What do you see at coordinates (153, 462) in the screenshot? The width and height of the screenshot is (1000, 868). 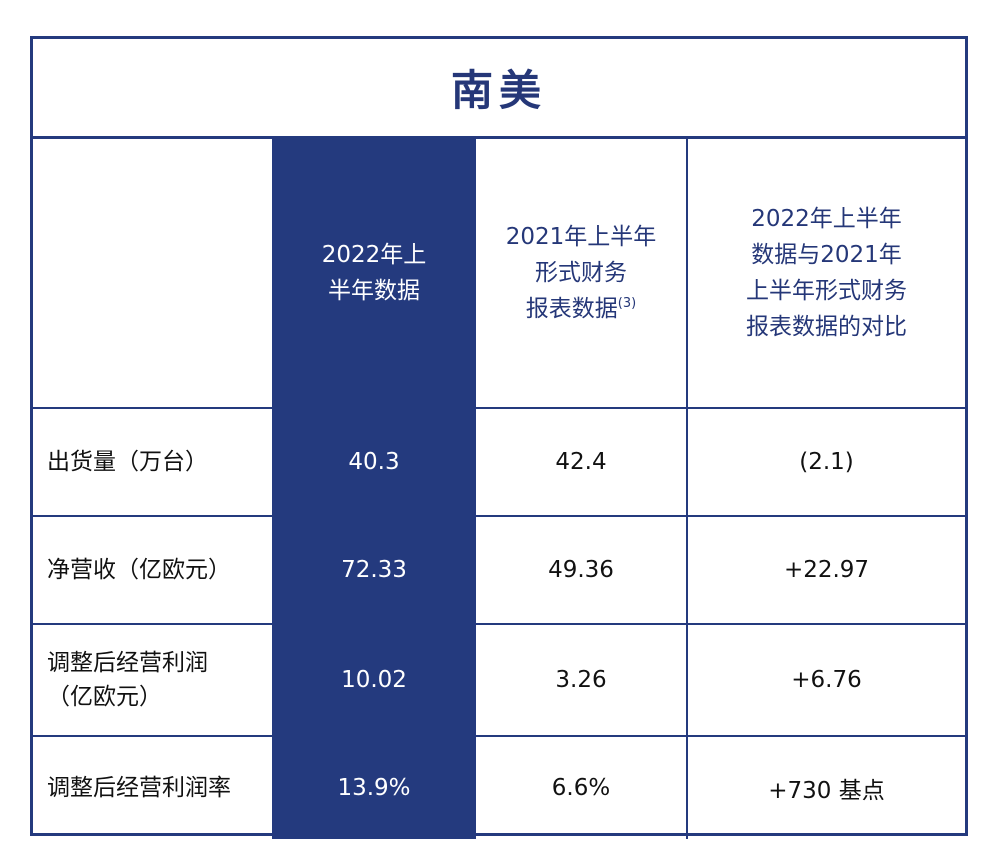 I see `row-label: 出货量（万台）` at bounding box center [153, 462].